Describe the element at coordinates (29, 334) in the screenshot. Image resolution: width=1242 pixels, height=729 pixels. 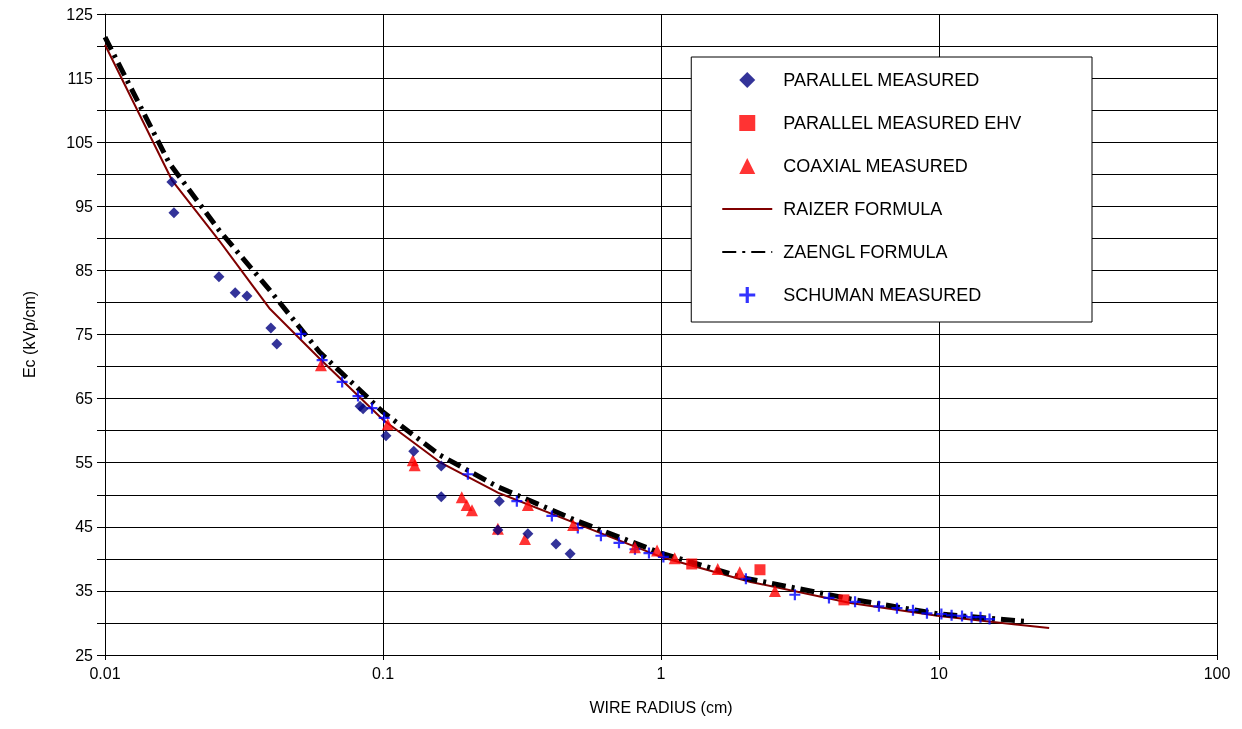
I see `y-axis-title: Ec (kVp/cm)` at that location.